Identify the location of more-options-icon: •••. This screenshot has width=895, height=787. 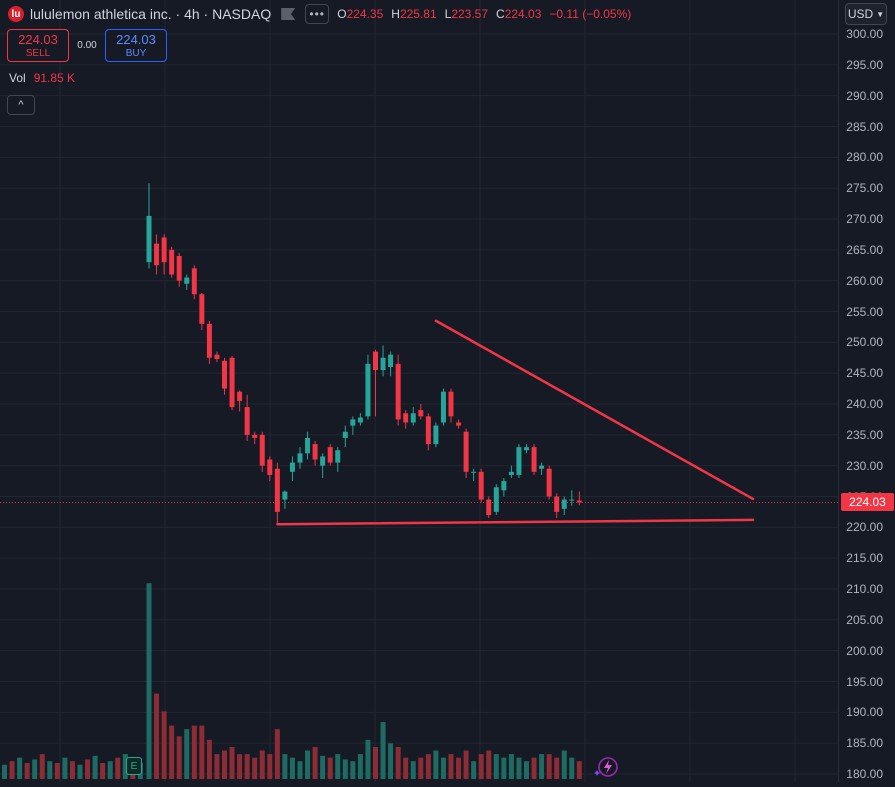
(317, 14).